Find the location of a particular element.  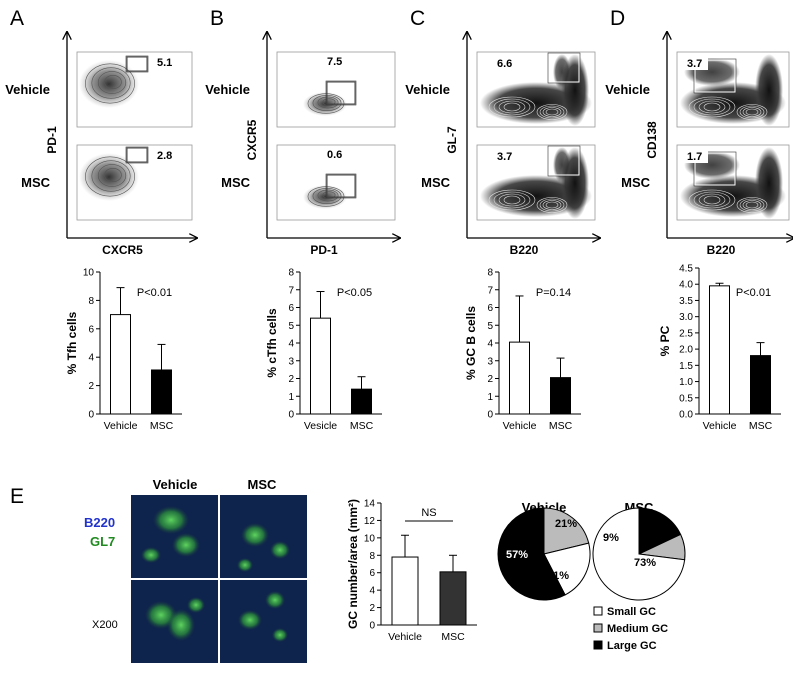

pie-slice-small-gc is located at coordinates (567, 569).